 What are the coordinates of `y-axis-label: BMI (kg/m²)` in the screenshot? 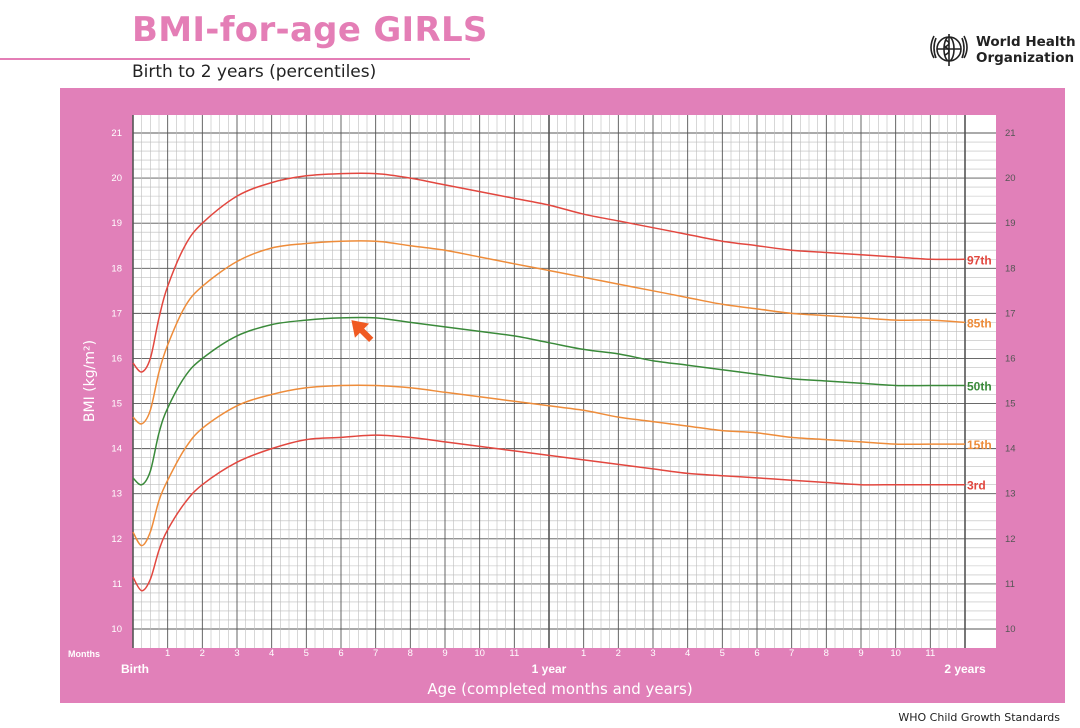 It's located at (90, 381).